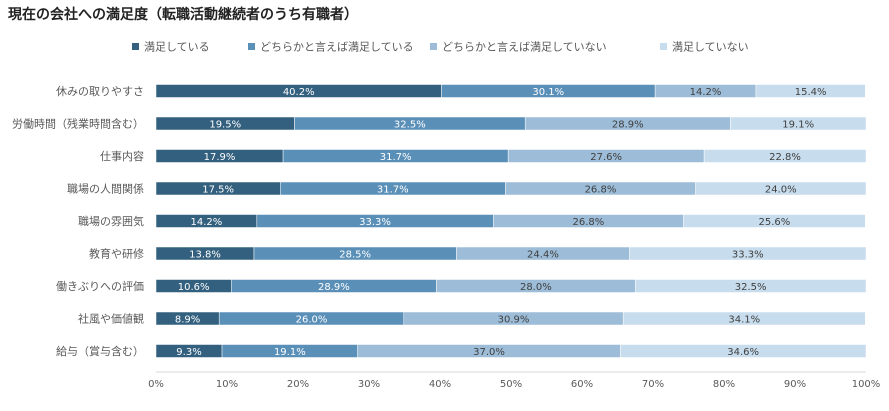  Describe the element at coordinates (606, 157) in the screenshot. I see `data-label: 27.6%` at that location.